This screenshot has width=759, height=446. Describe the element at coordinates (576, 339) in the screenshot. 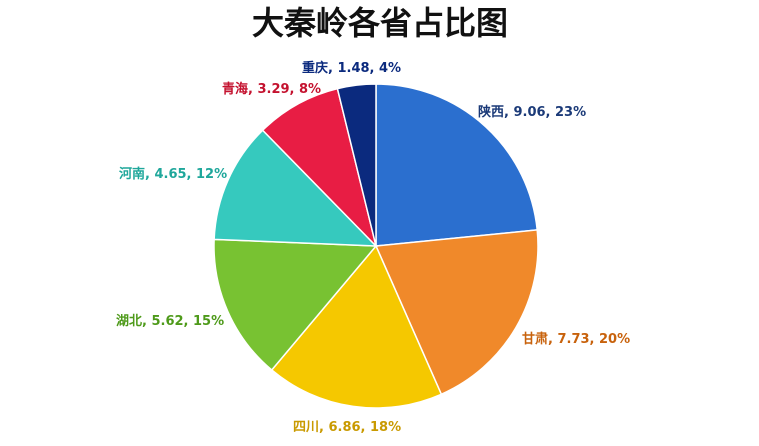

I see `slice-label-2: 甘肃, 7.73, 20%` at that location.